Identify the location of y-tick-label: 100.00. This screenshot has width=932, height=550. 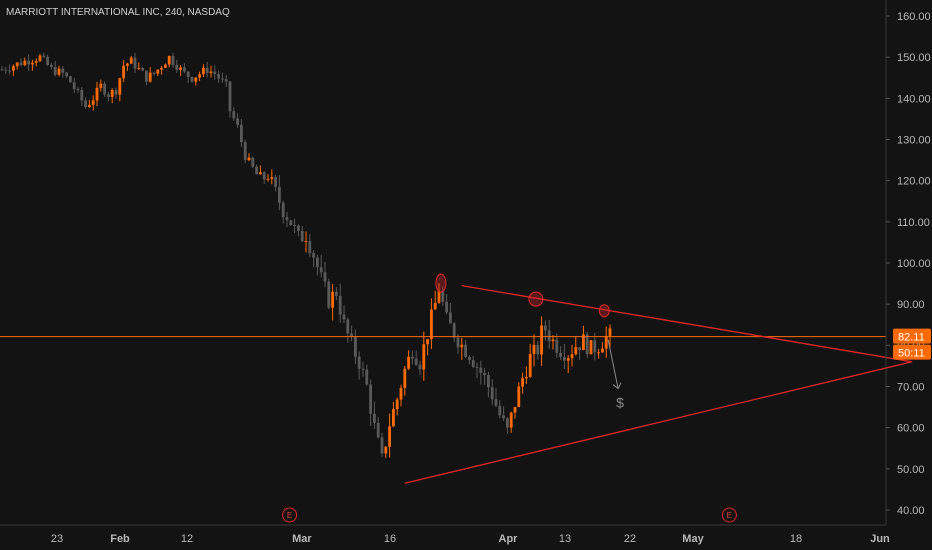
(914, 264).